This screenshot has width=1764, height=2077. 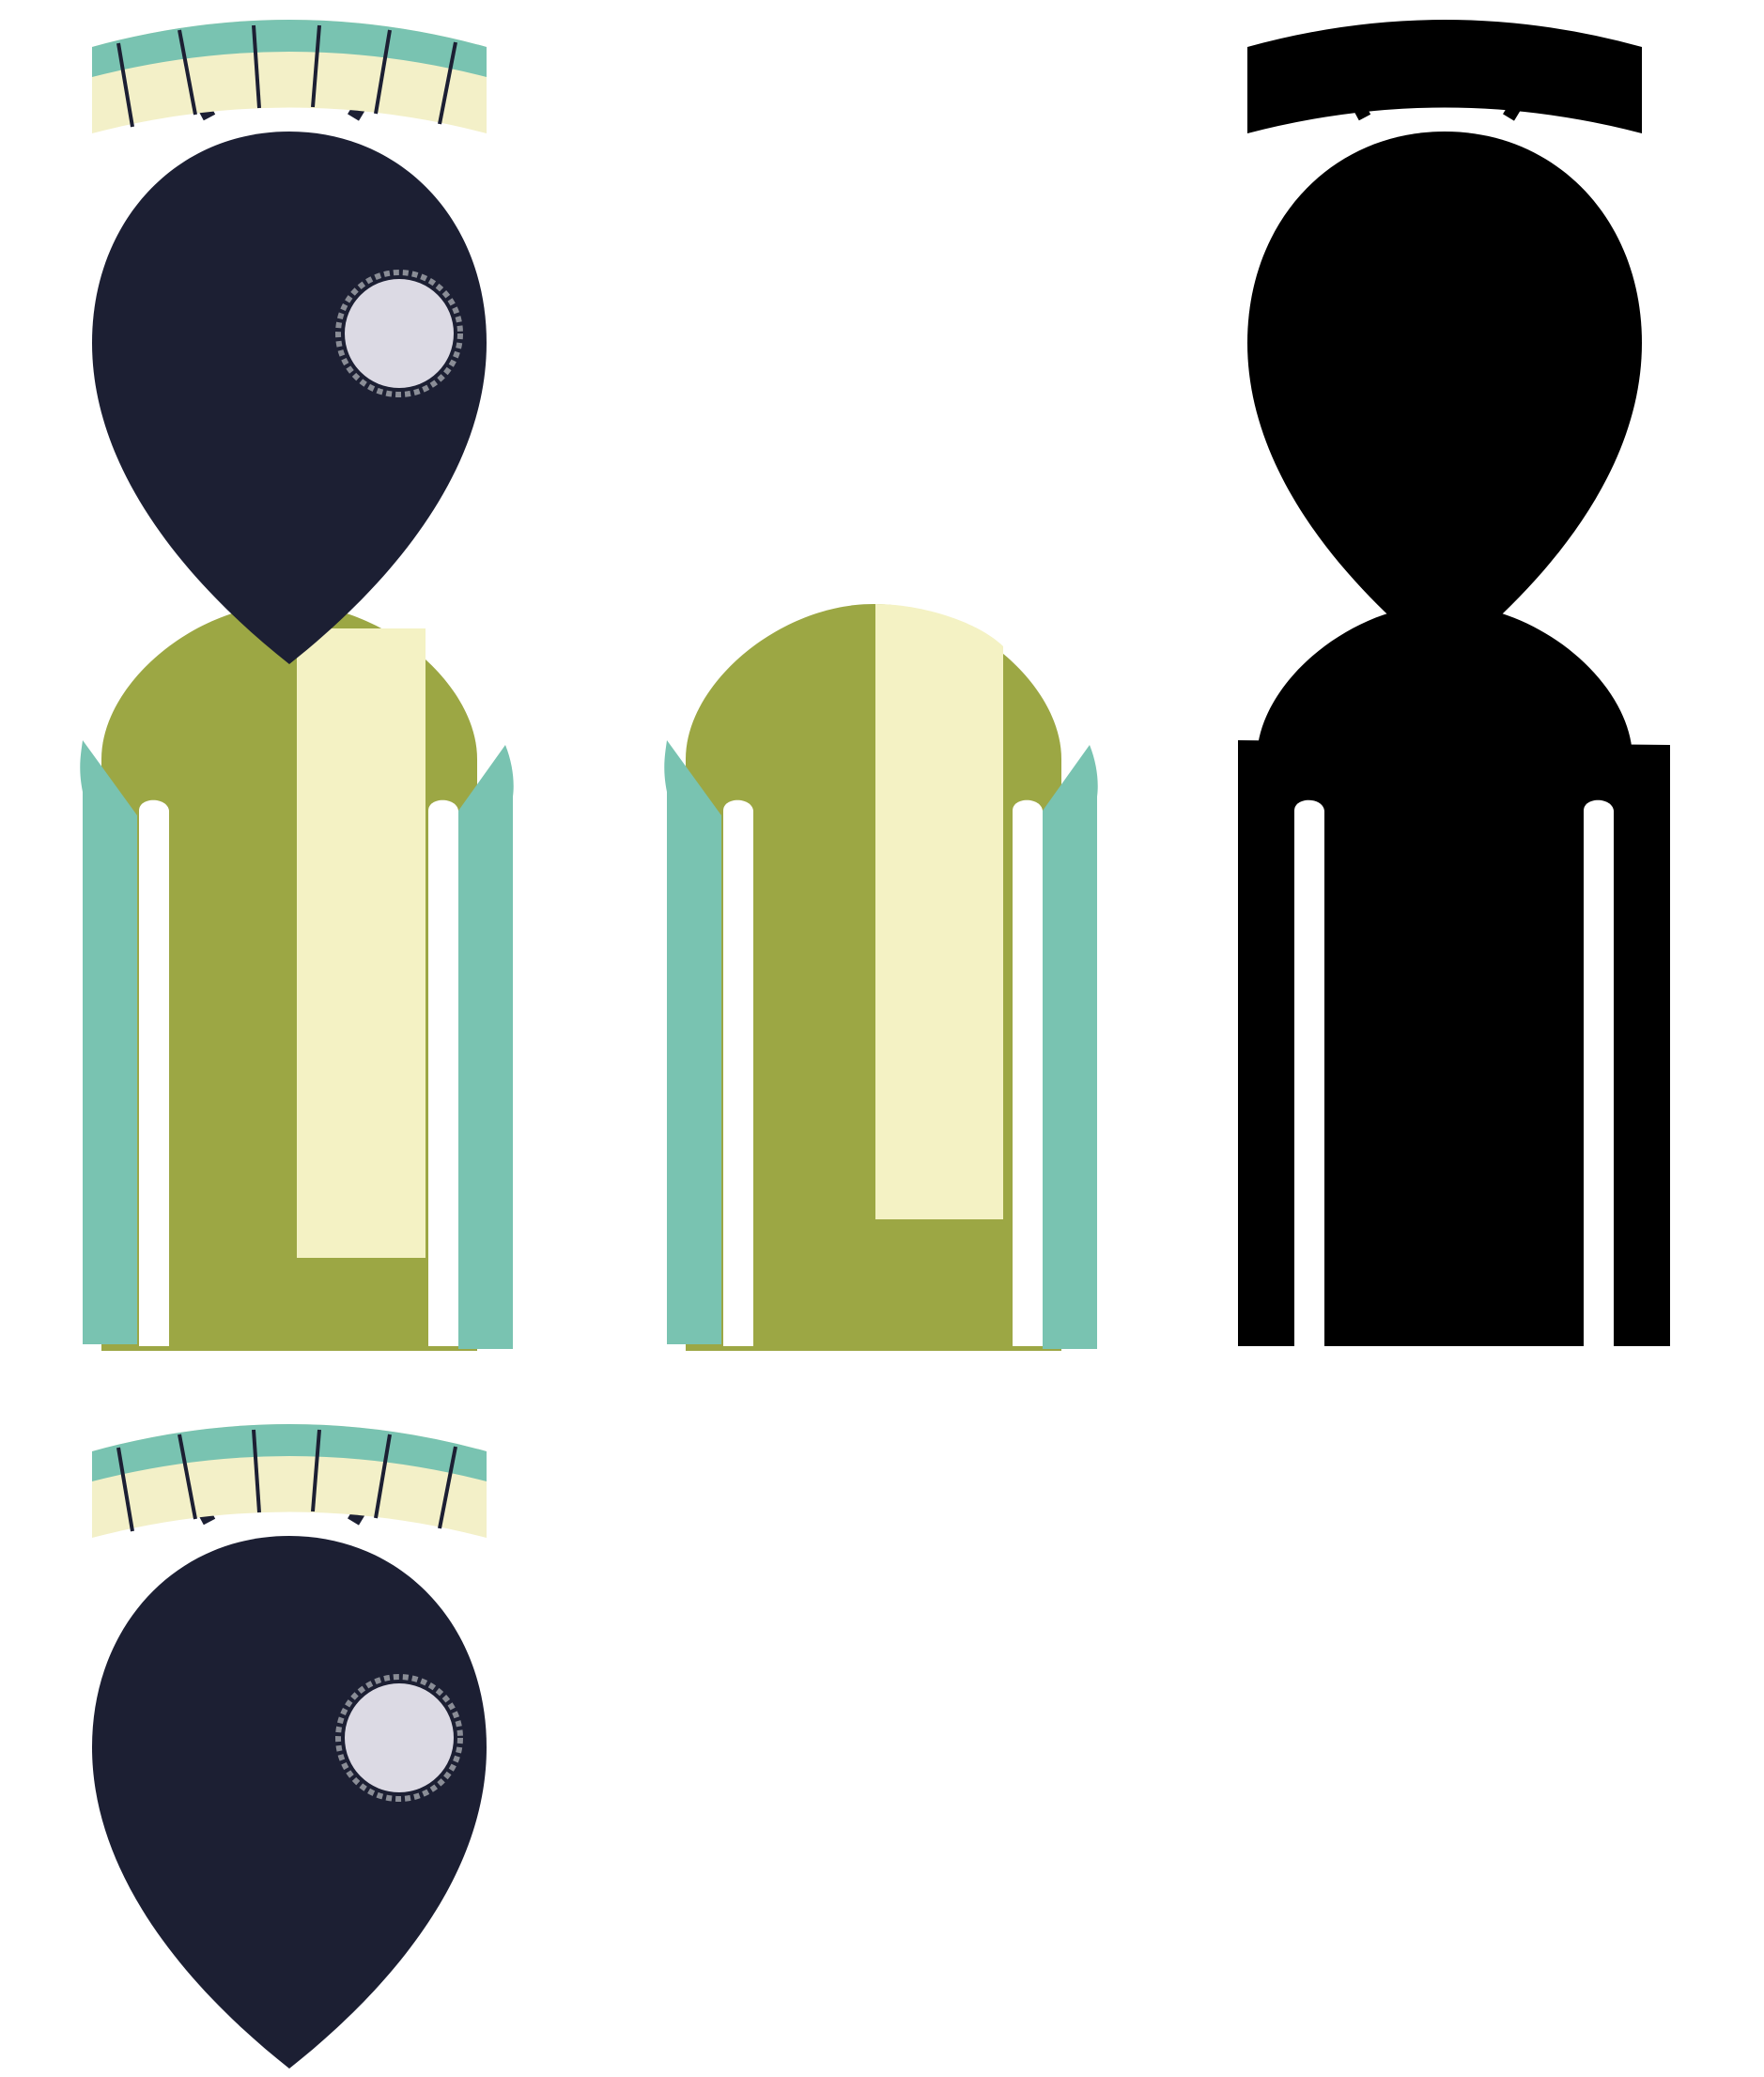 I want to click on torso-stripe, so click(x=939, y=911).